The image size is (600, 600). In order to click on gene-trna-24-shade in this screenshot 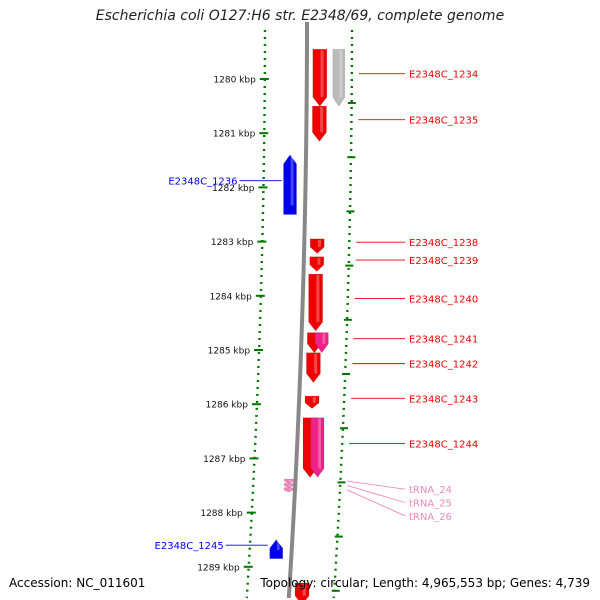, I will do `click(290, 480)`.